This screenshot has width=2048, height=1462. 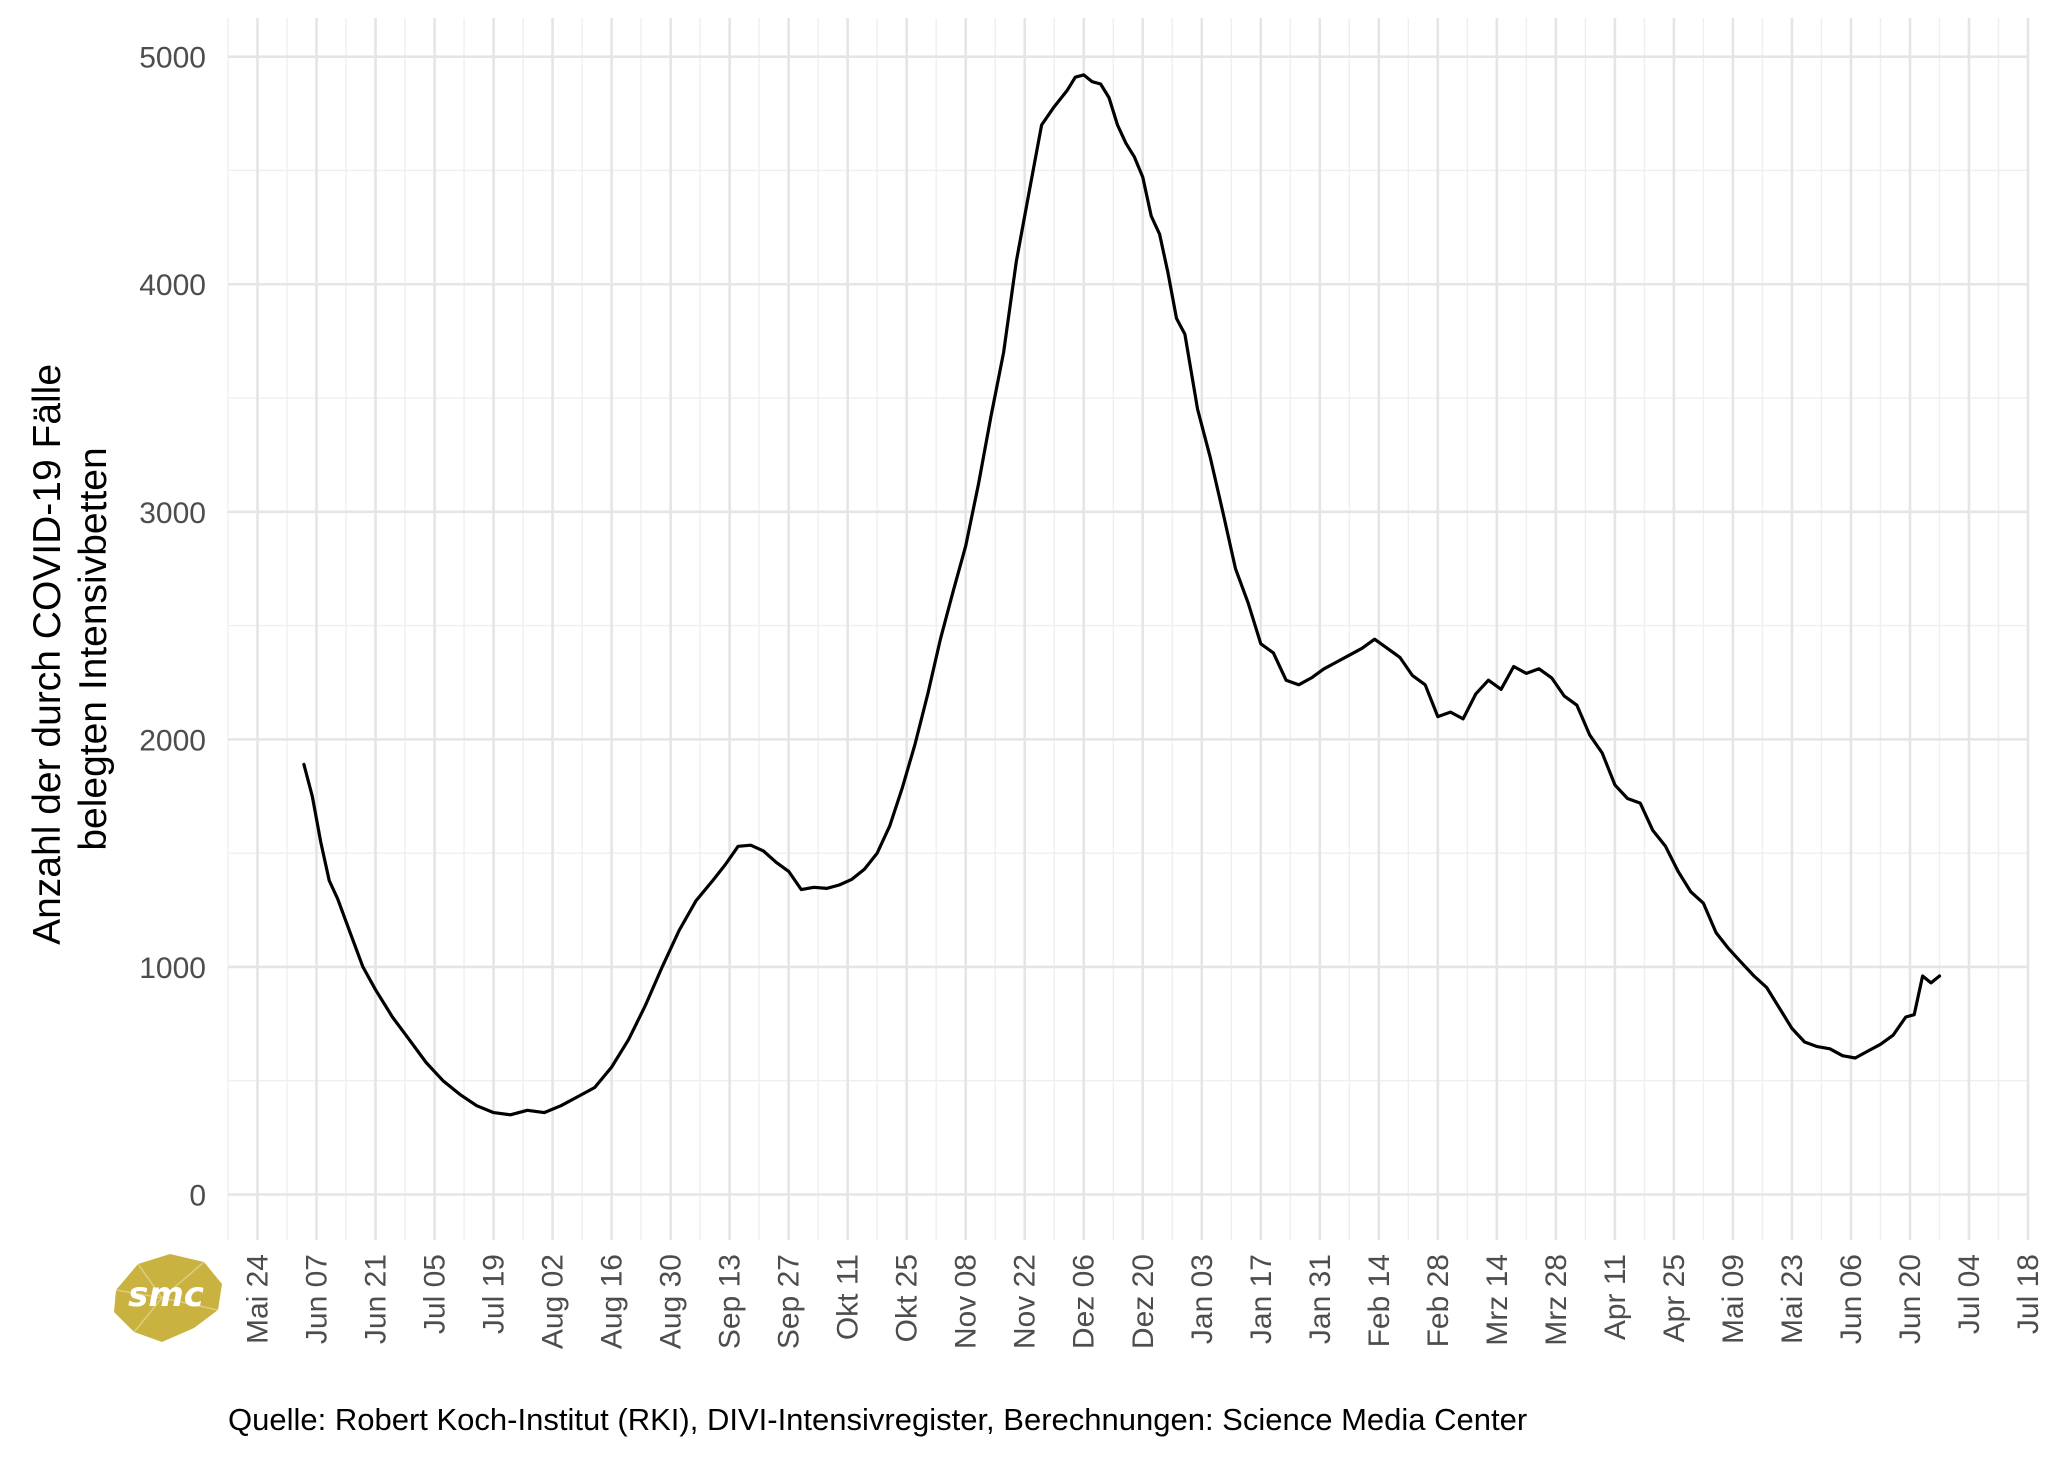 What do you see at coordinates (1320, 1299) in the screenshot?
I see `x-tick-label: Jan 31` at bounding box center [1320, 1299].